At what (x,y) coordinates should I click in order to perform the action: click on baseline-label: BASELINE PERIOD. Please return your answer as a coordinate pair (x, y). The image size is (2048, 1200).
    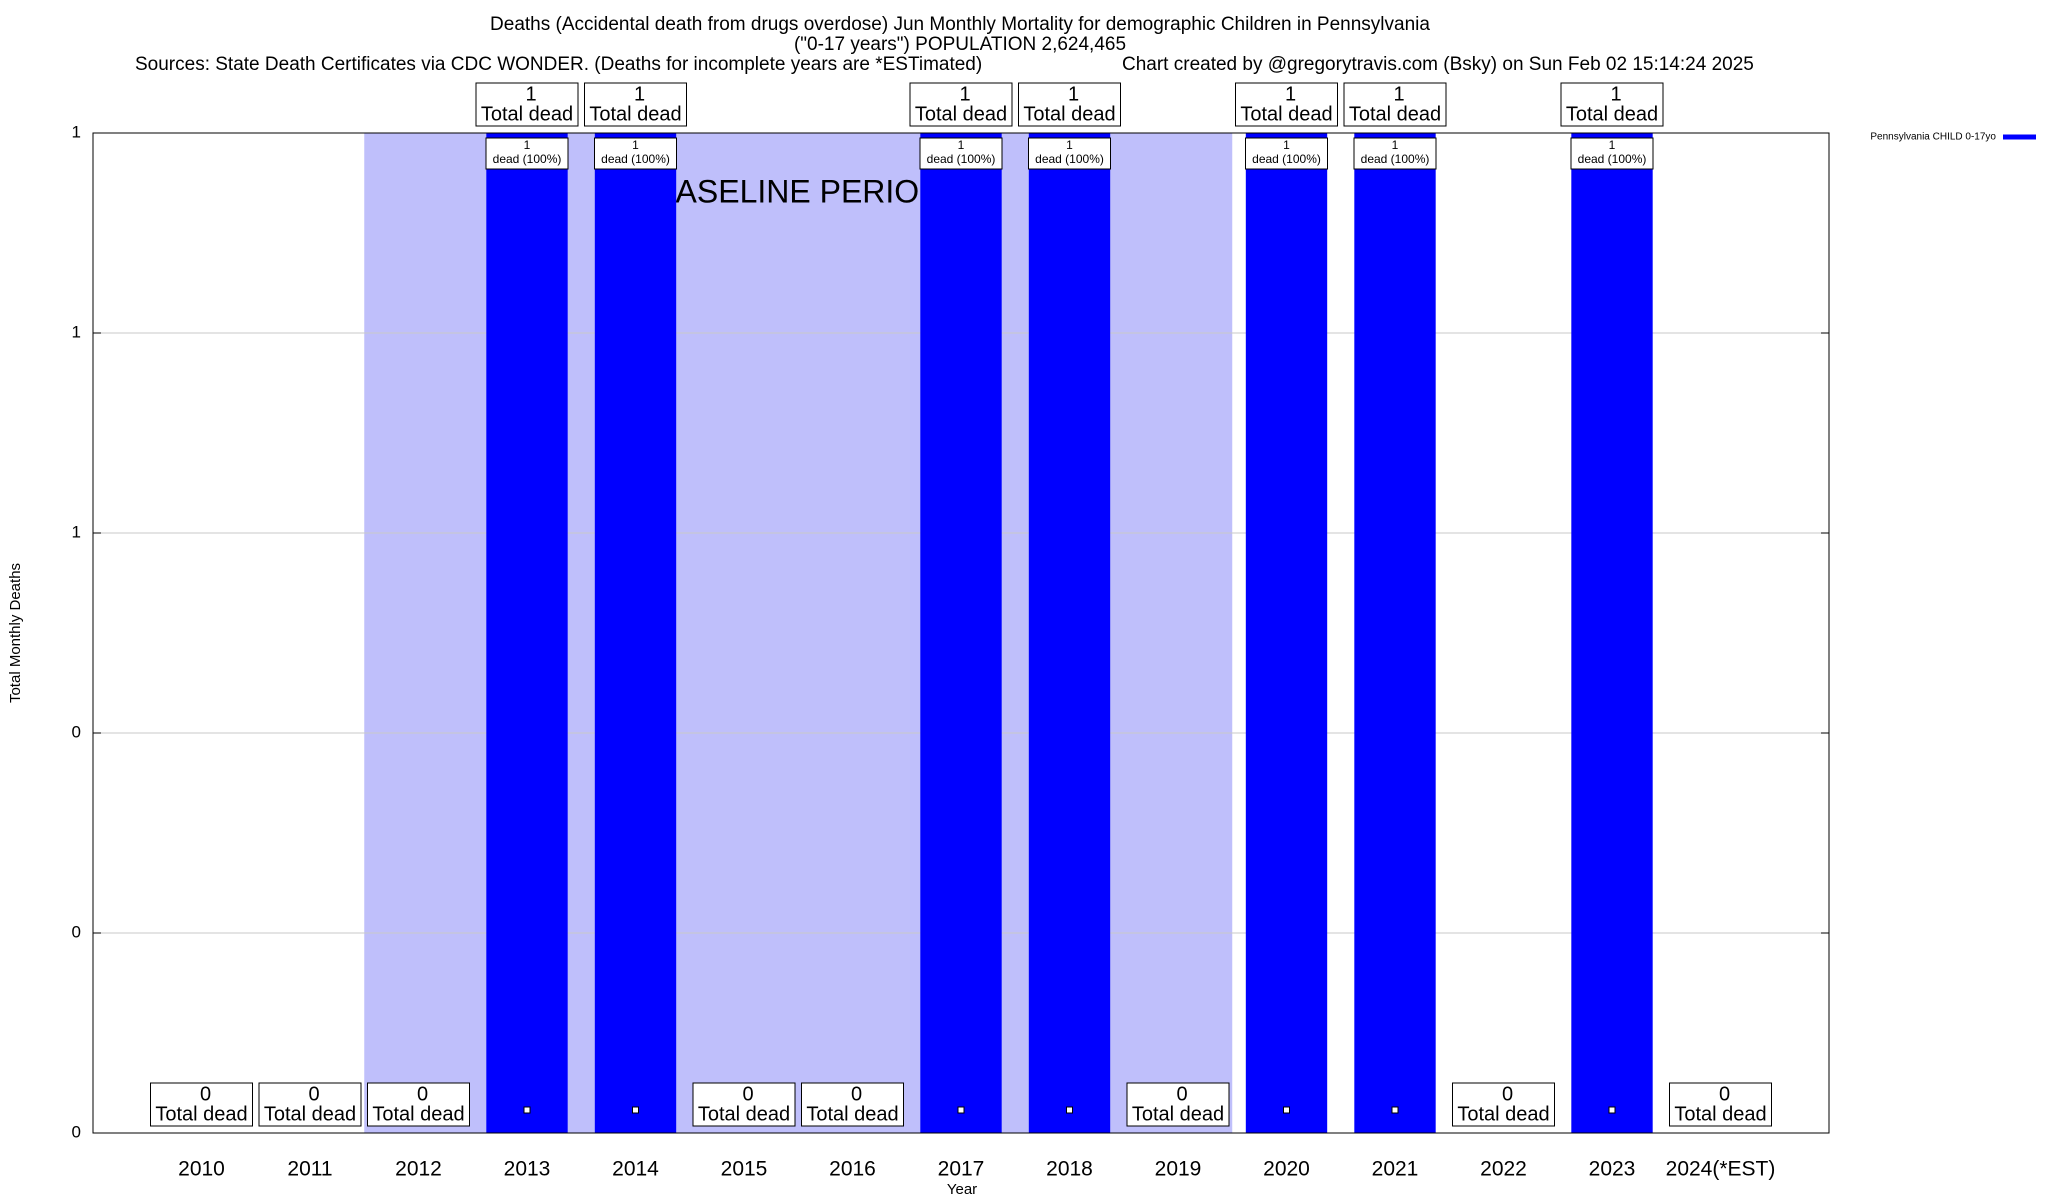
    Looking at the image, I should click on (798, 191).